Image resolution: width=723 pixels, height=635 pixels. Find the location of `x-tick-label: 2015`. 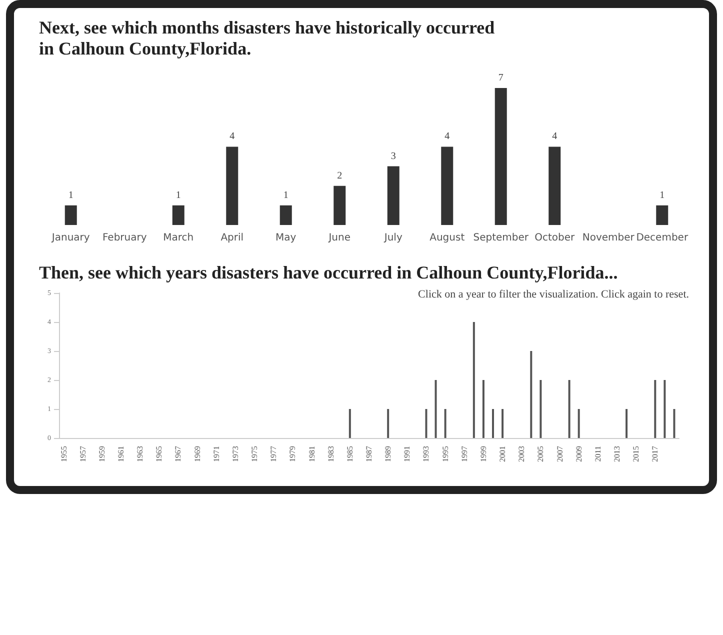

x-tick-label: 2015 is located at coordinates (636, 454).